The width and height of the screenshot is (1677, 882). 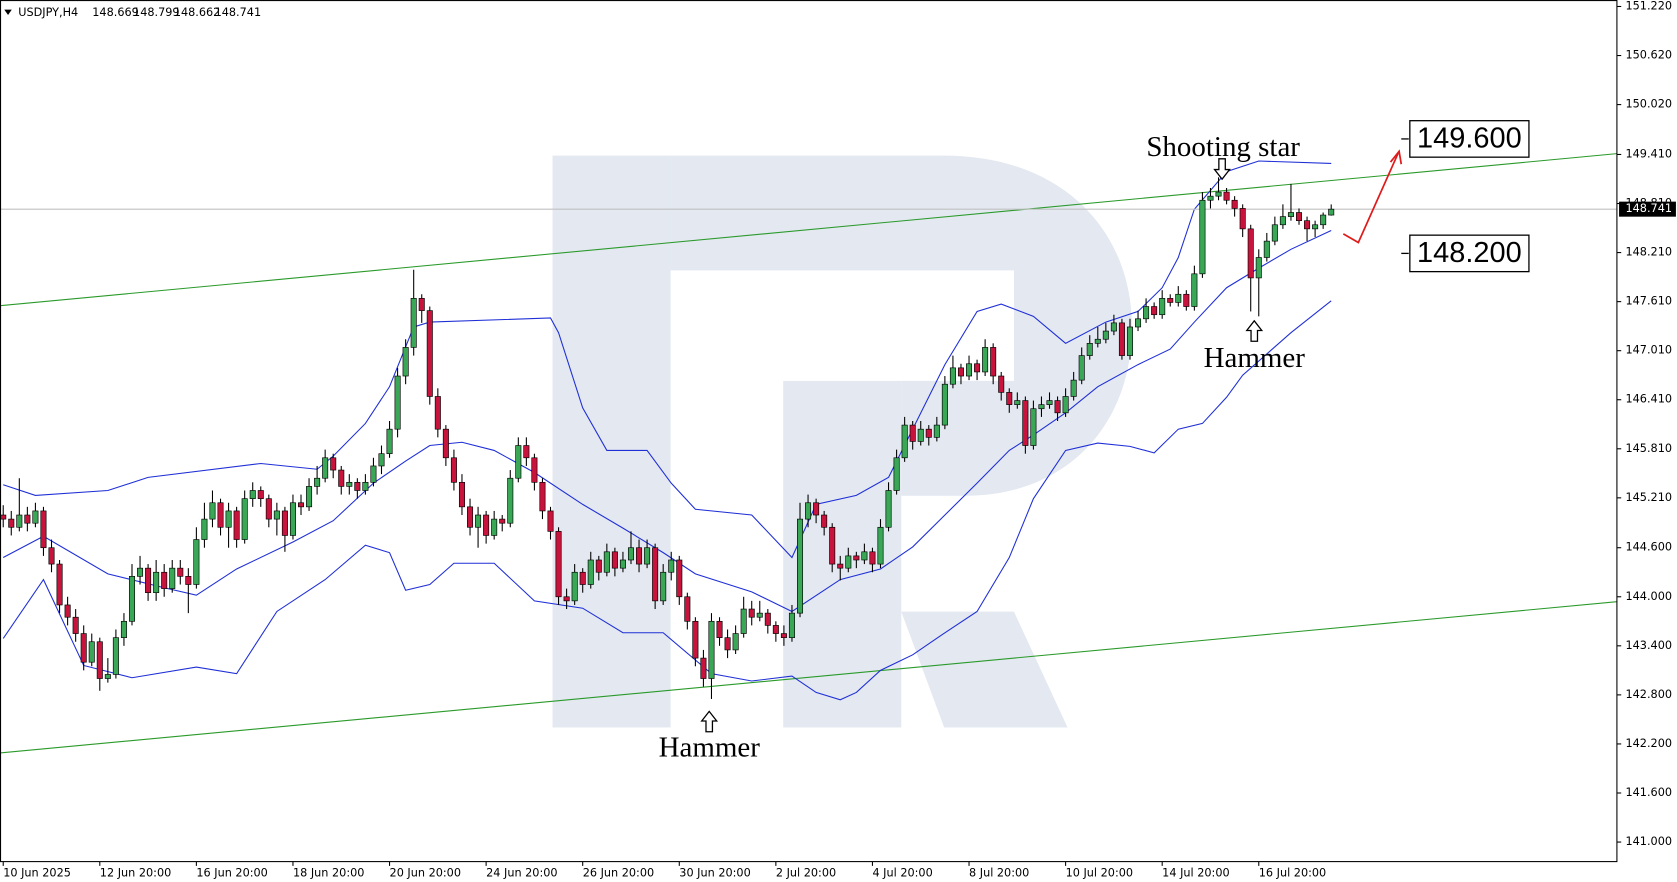 What do you see at coordinates (48, 12) in the screenshot?
I see `symbol: USDJPY,H4` at bounding box center [48, 12].